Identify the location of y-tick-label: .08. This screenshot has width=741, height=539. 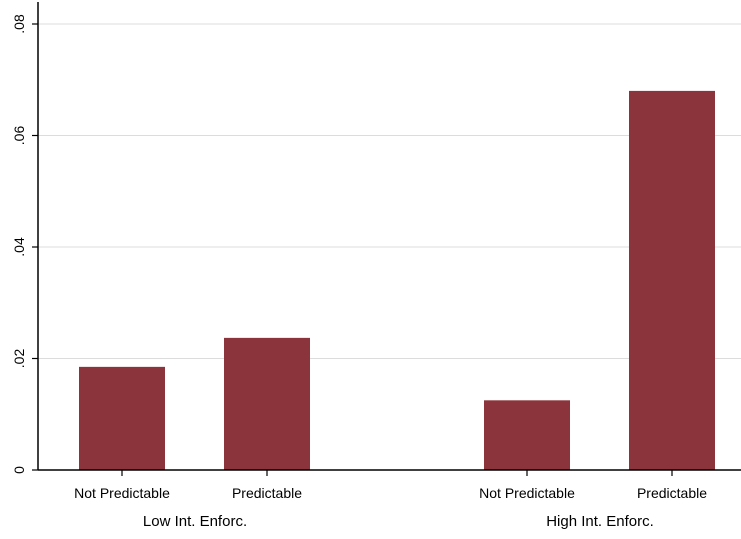
(19, 24).